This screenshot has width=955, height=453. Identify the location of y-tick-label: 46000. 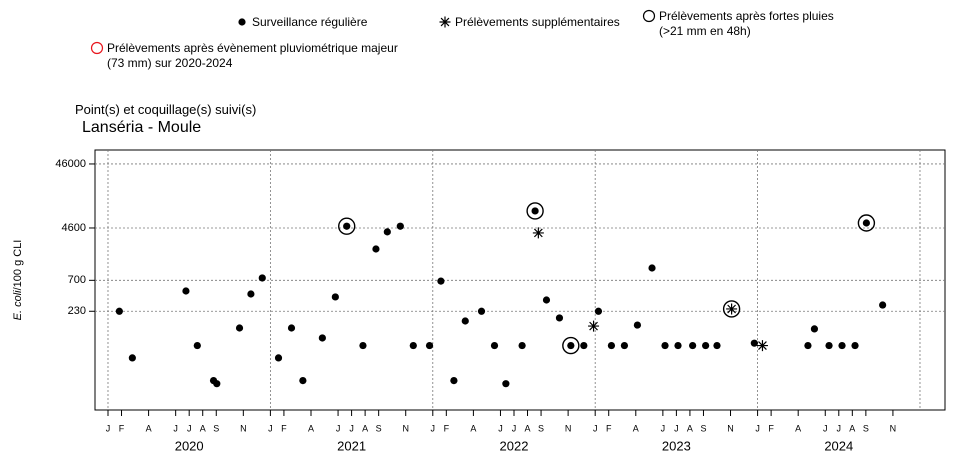
(70, 164).